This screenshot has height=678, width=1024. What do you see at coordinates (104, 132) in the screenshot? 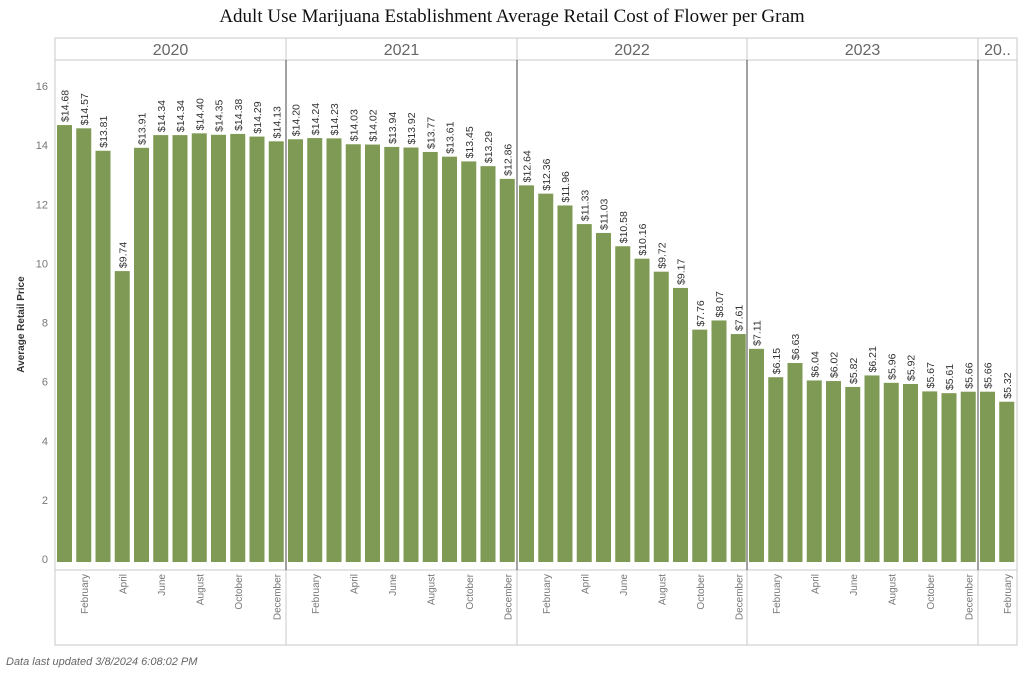
I see `data-label: $13.81` at bounding box center [104, 132].